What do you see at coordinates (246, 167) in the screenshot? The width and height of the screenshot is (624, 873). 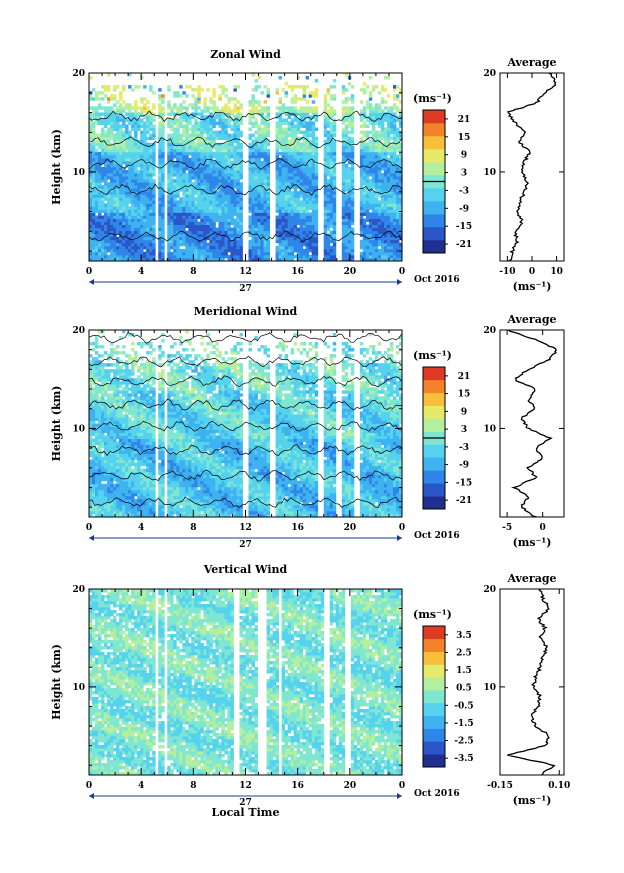 I see `heatmap-cells` at bounding box center [246, 167].